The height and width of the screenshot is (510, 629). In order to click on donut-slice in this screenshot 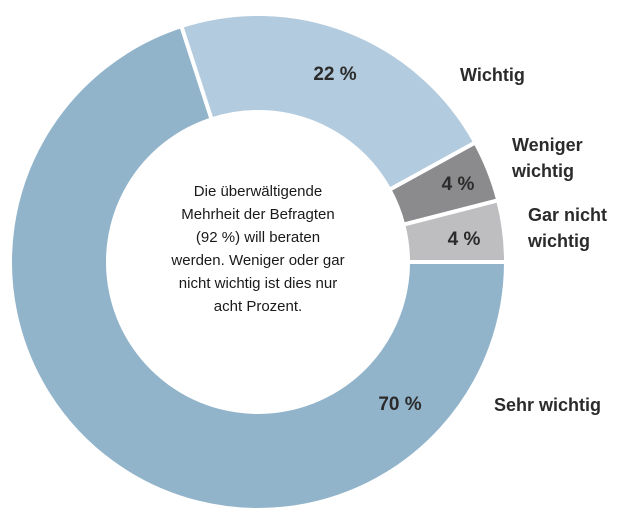, I will do `click(454, 230)`.